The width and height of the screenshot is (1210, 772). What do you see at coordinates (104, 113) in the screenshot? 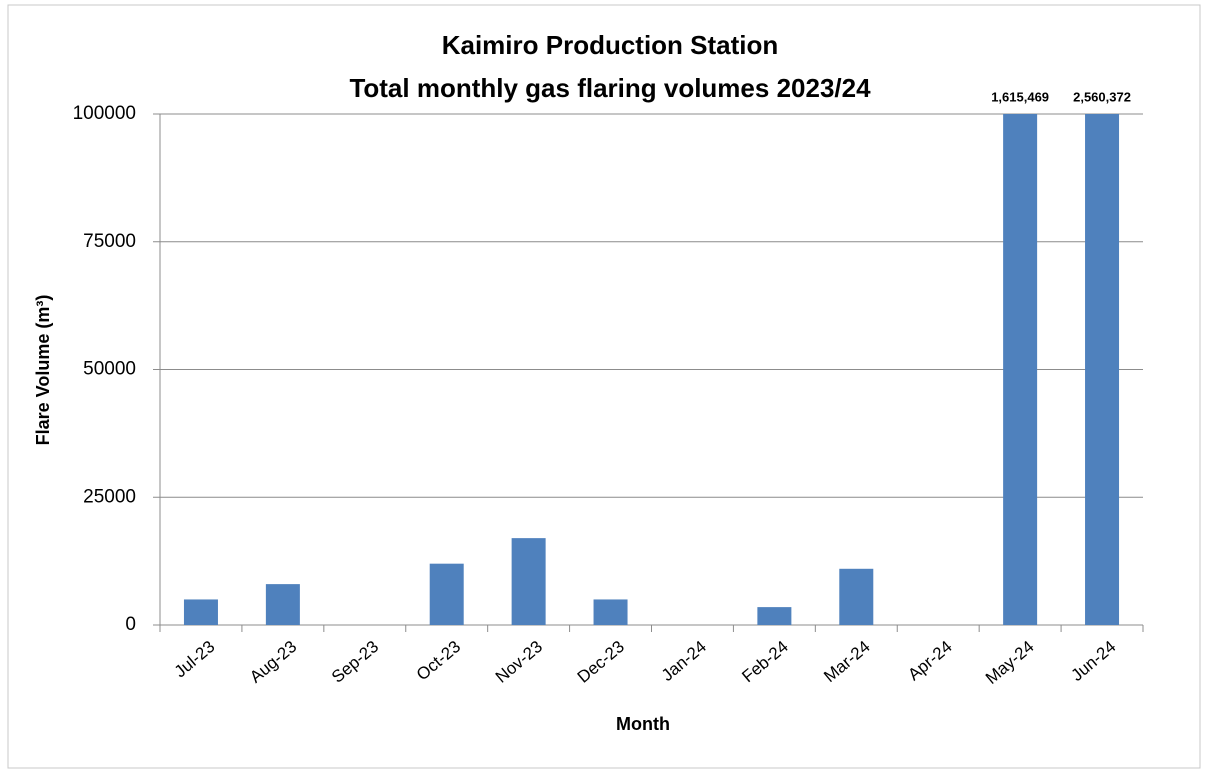
I see `y-tick-label: 100000` at bounding box center [104, 113].